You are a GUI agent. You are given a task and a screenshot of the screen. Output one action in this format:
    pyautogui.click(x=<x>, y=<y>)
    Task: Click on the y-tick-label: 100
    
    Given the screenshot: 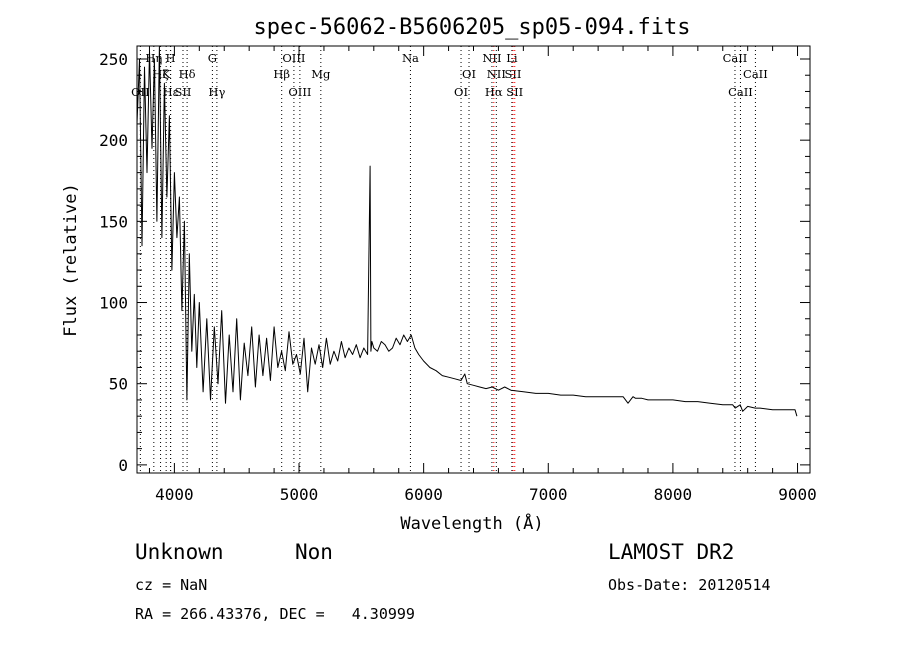 What is the action you would take?
    pyautogui.click(x=113, y=303)
    